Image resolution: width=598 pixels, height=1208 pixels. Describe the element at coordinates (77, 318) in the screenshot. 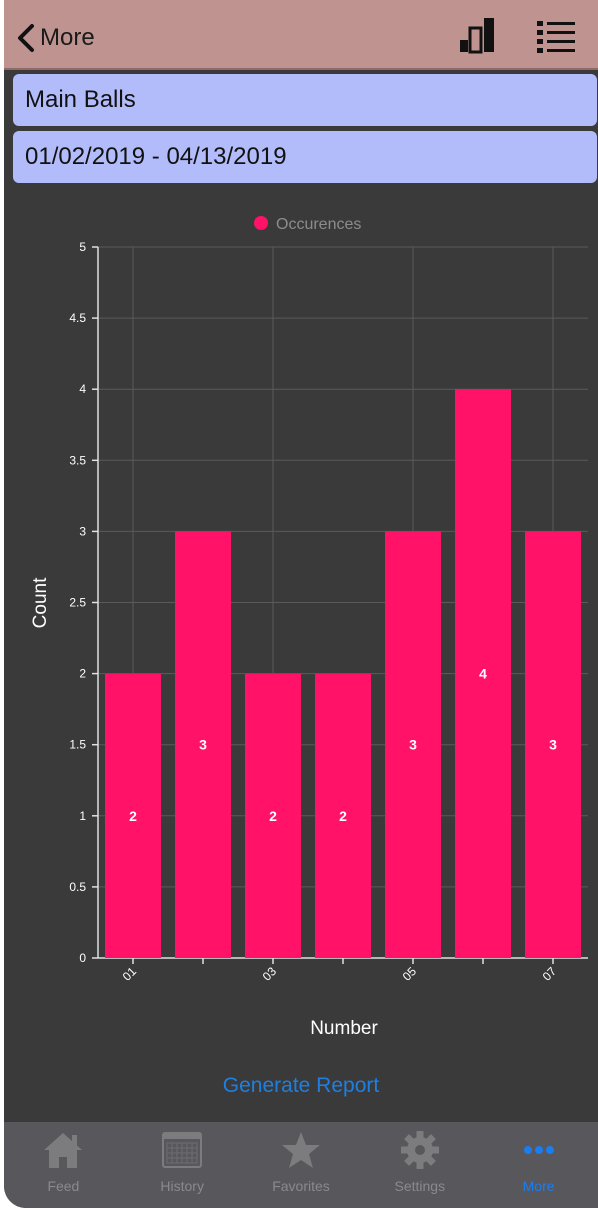

I see `y-tick-label: 4.5` at that location.